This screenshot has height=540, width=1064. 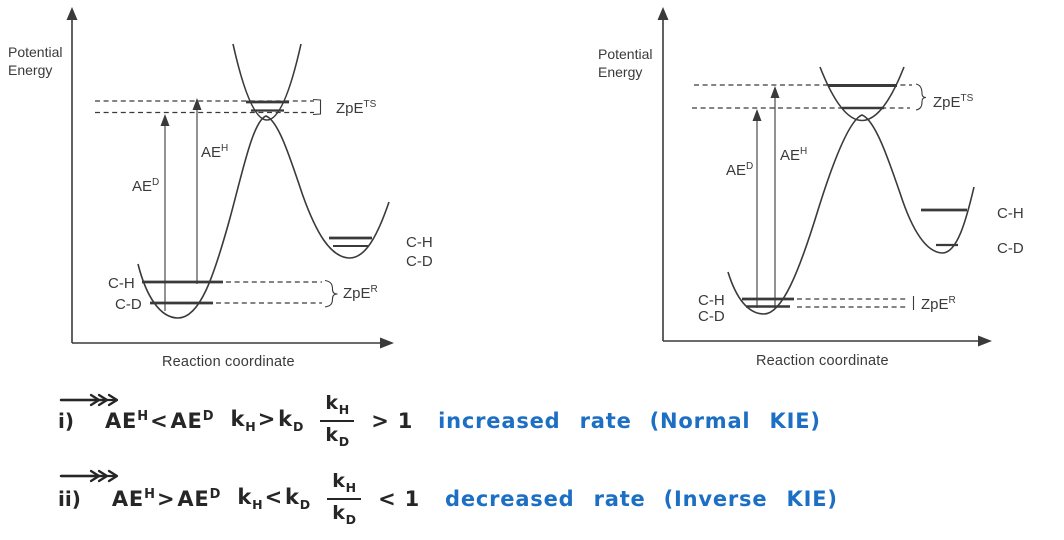 I want to click on note-index: i), so click(x=66, y=421).